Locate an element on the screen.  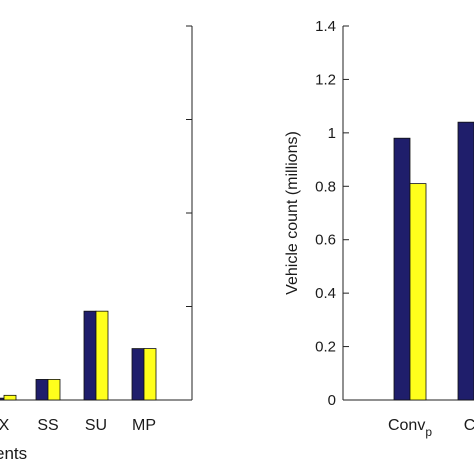
left-x-tick-label: SS is located at coordinates (47, 425).